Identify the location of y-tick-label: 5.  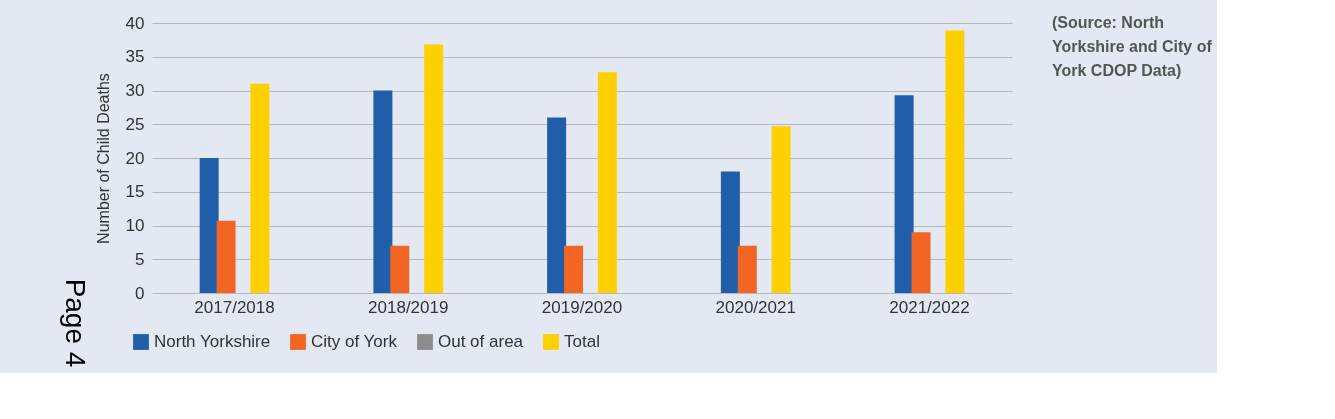
(140, 259).